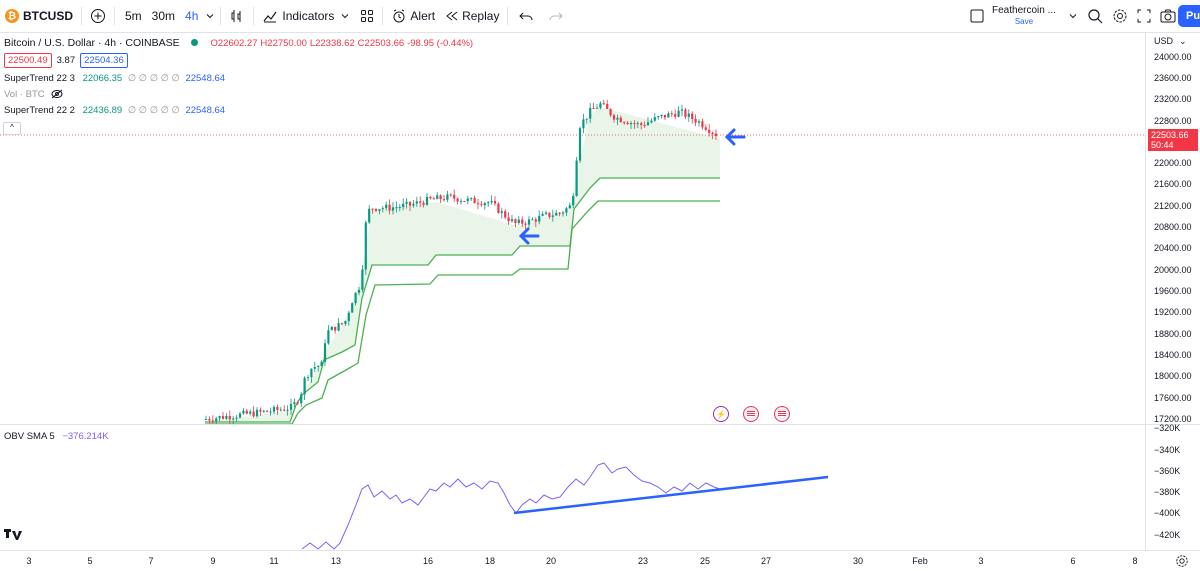 The width and height of the screenshot is (1200, 571). Describe the element at coordinates (153, 110) in the screenshot. I see `indicator-empty-values: ∅ ∅ ∅ ∅ ∅` at that location.